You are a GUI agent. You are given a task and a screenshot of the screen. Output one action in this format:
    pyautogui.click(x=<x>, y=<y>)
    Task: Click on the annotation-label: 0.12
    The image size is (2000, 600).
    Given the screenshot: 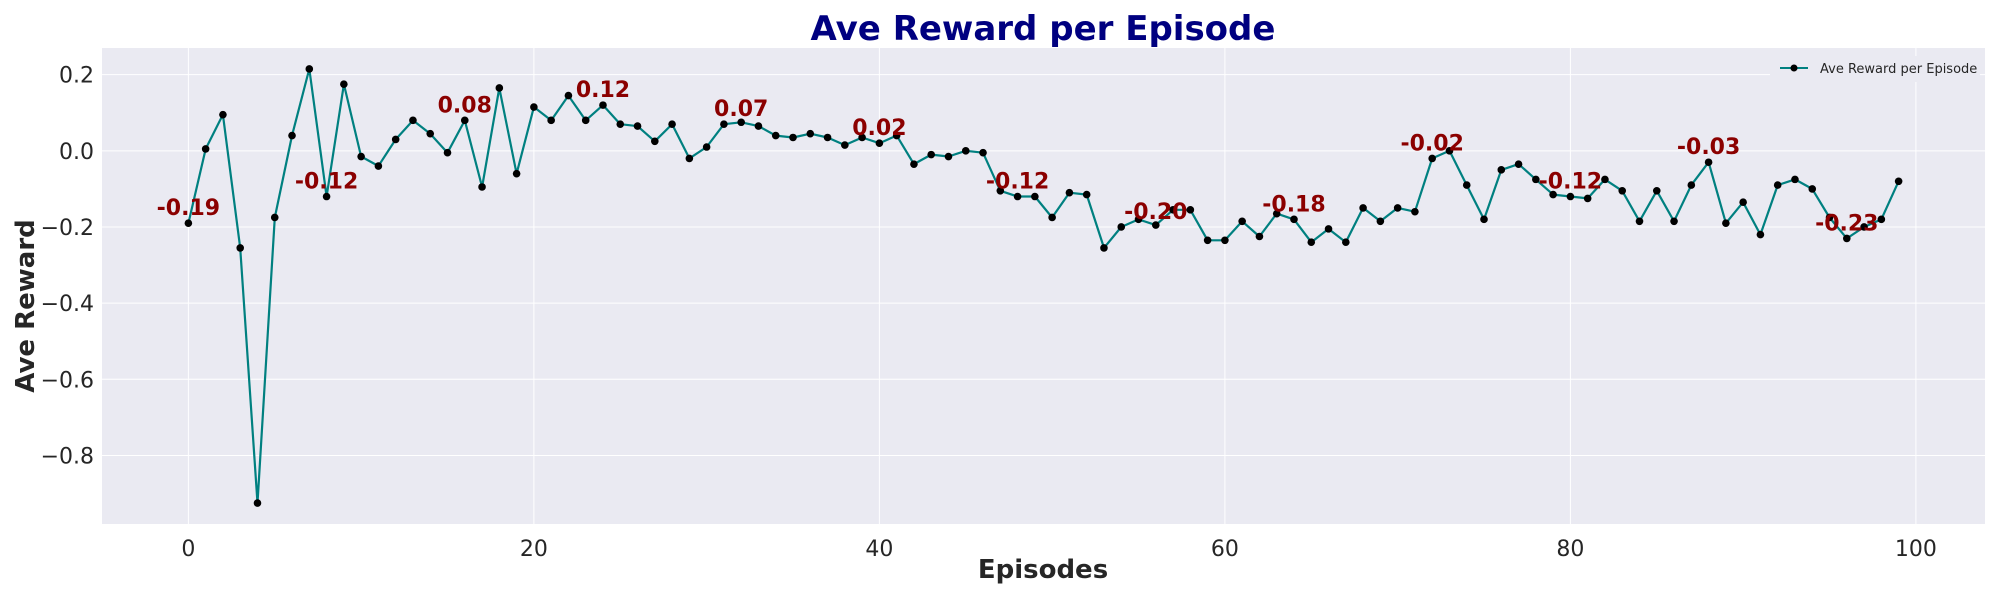 What is the action you would take?
    pyautogui.click(x=603, y=90)
    